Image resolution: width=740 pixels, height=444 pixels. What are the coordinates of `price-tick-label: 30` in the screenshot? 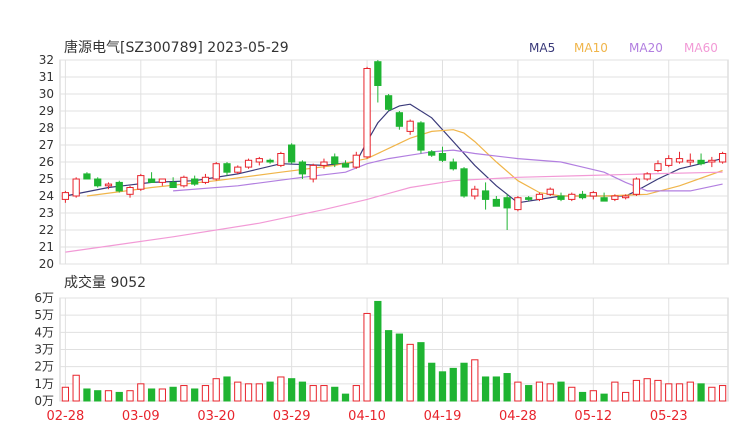 It's located at (46, 94).